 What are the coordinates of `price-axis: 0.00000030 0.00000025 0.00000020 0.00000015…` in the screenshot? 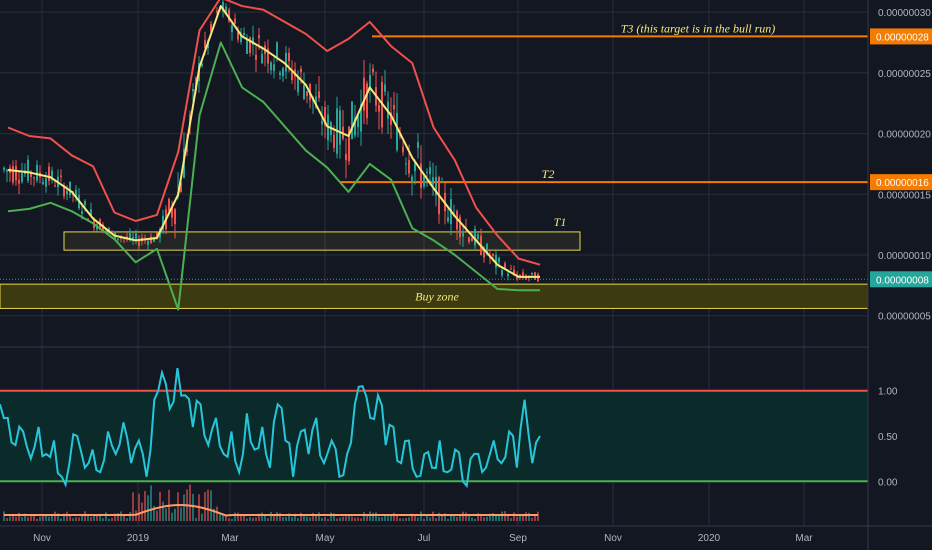 It's located at (904, 165).